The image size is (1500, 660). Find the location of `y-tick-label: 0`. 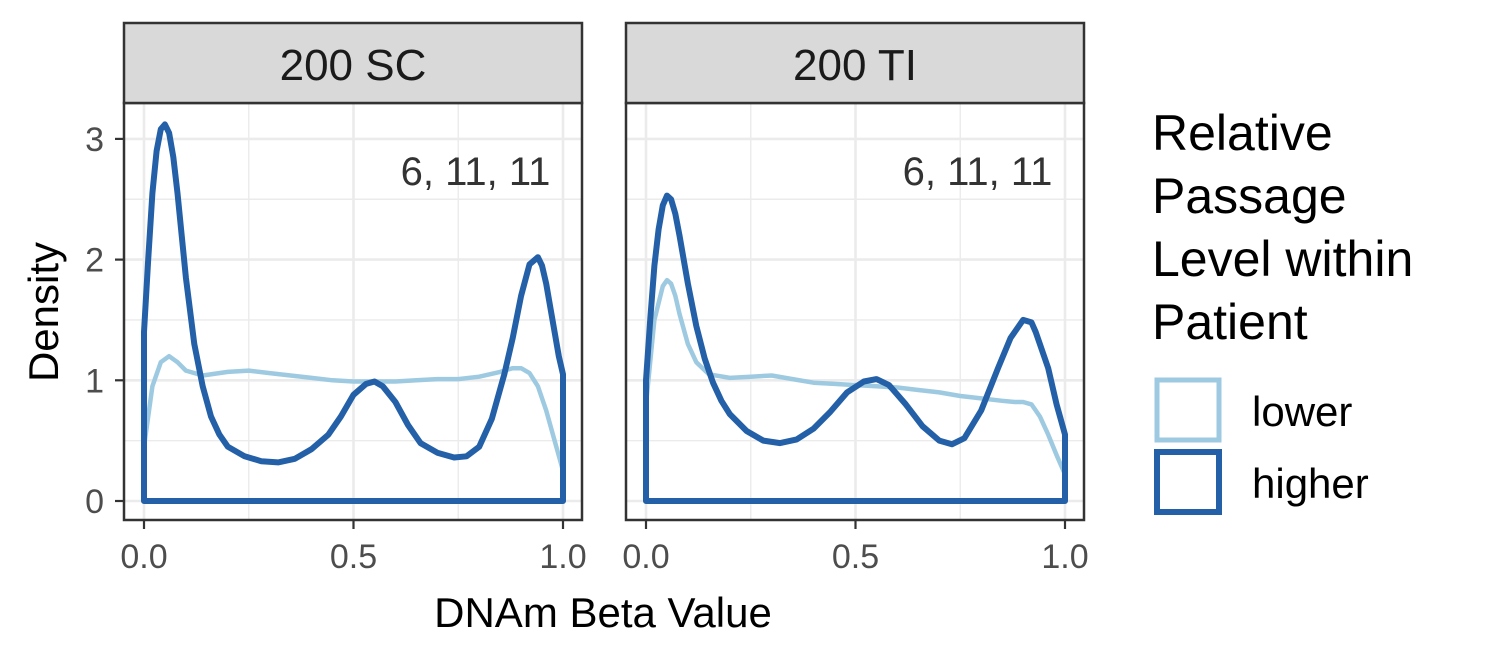

y-tick-label: 0 is located at coordinates (94, 502).